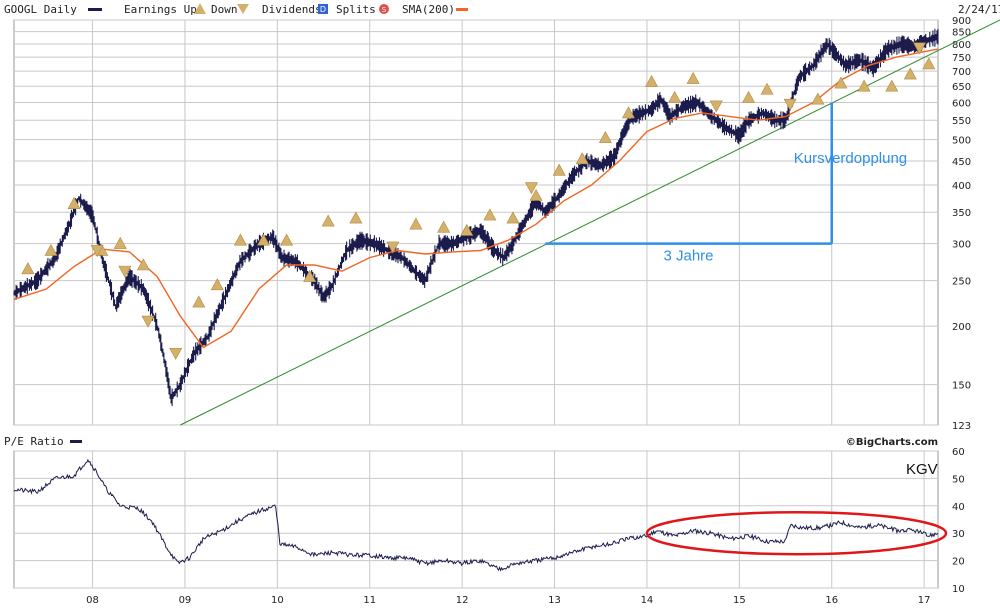  What do you see at coordinates (961, 186) in the screenshot?
I see `price-y-tick-400: 400` at bounding box center [961, 186].